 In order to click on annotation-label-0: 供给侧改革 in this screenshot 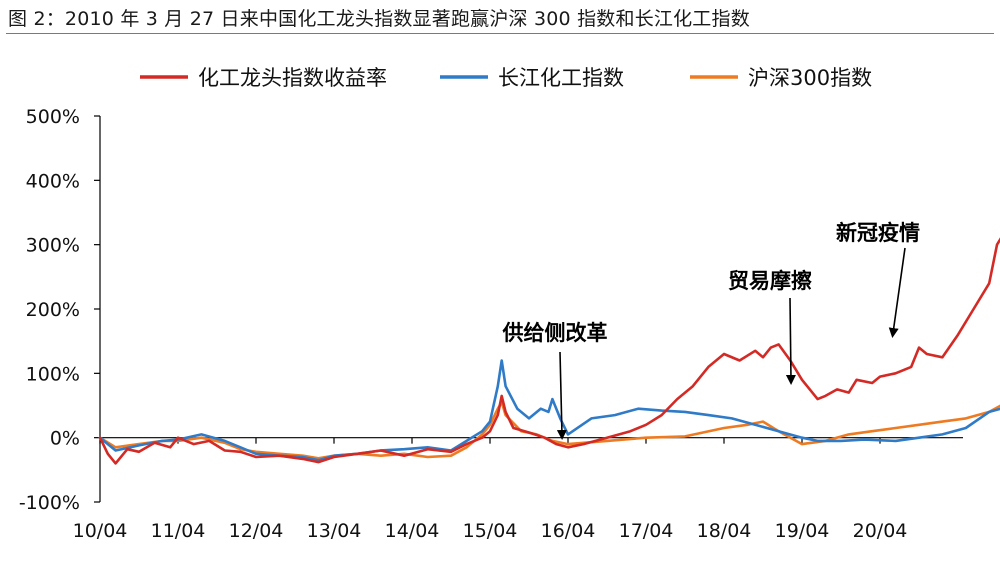, I will do `click(555, 333)`.